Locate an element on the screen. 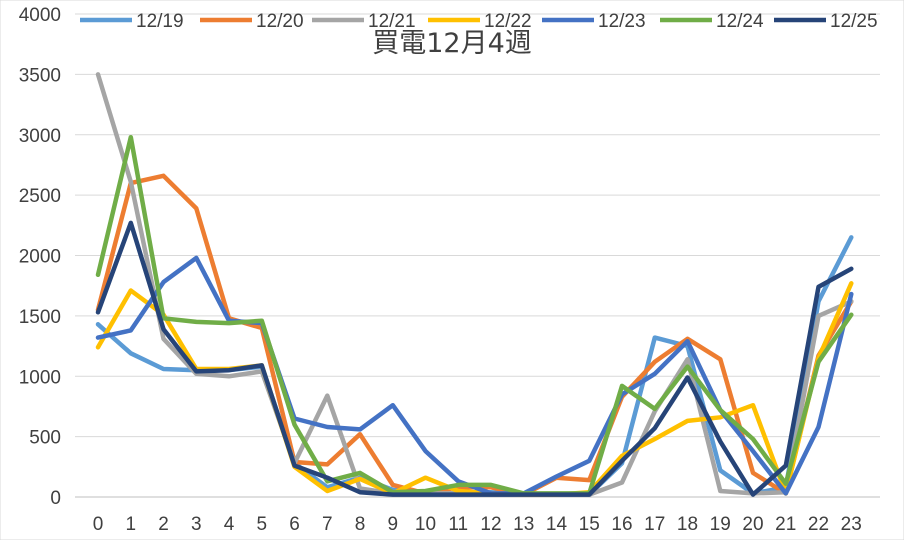  legend-label: 12/23 is located at coordinates (622, 21).